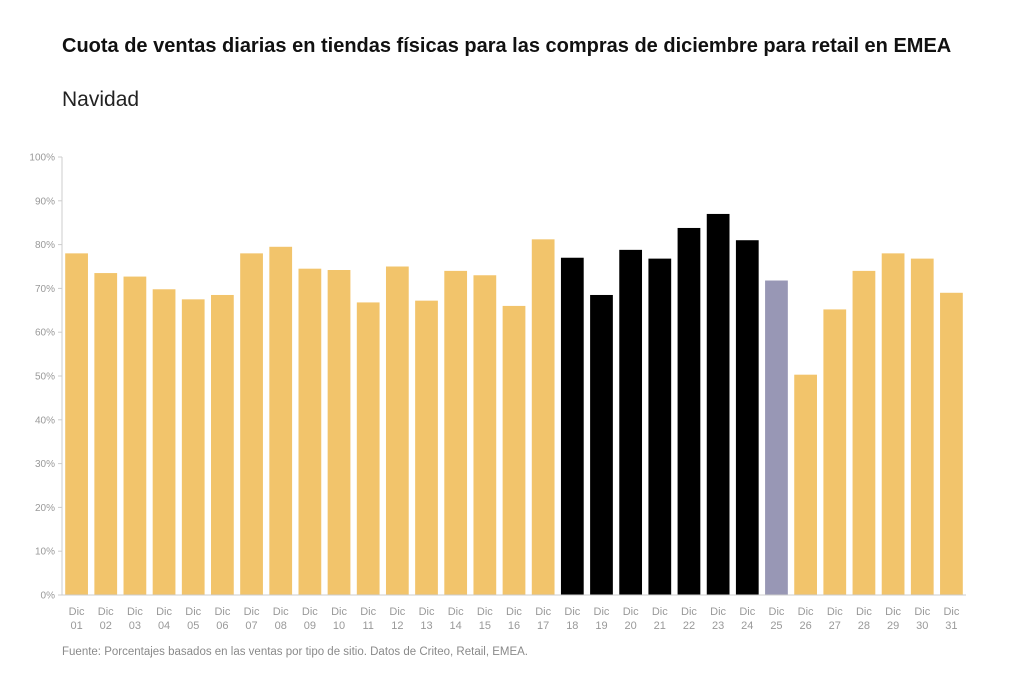 Image resolution: width=1024 pixels, height=683 pixels. I want to click on x-tick-label: 30, so click(922, 626).